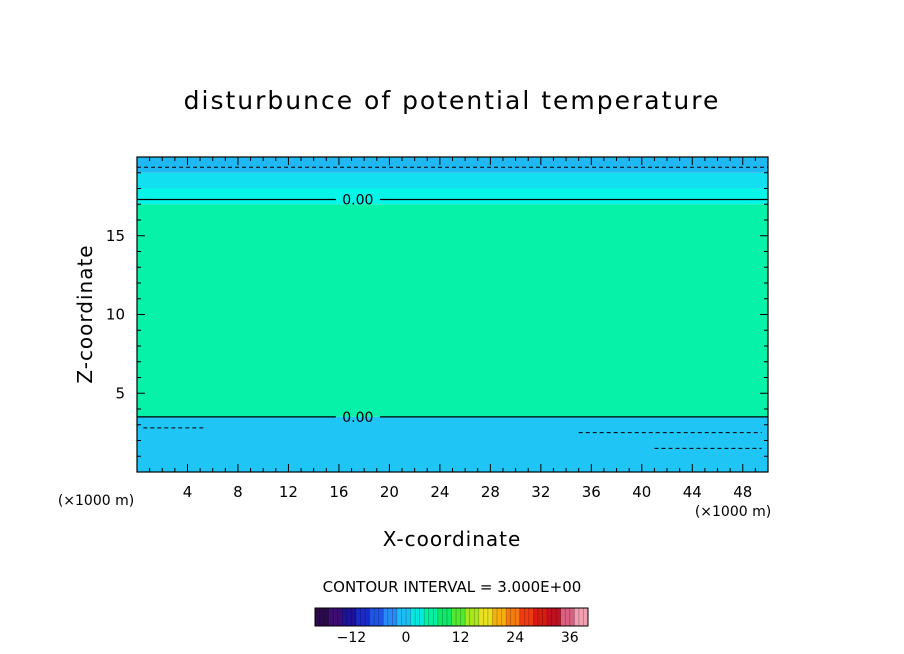 Image resolution: width=904 pixels, height=654 pixels. I want to click on y-tick-label: 15, so click(115, 236).